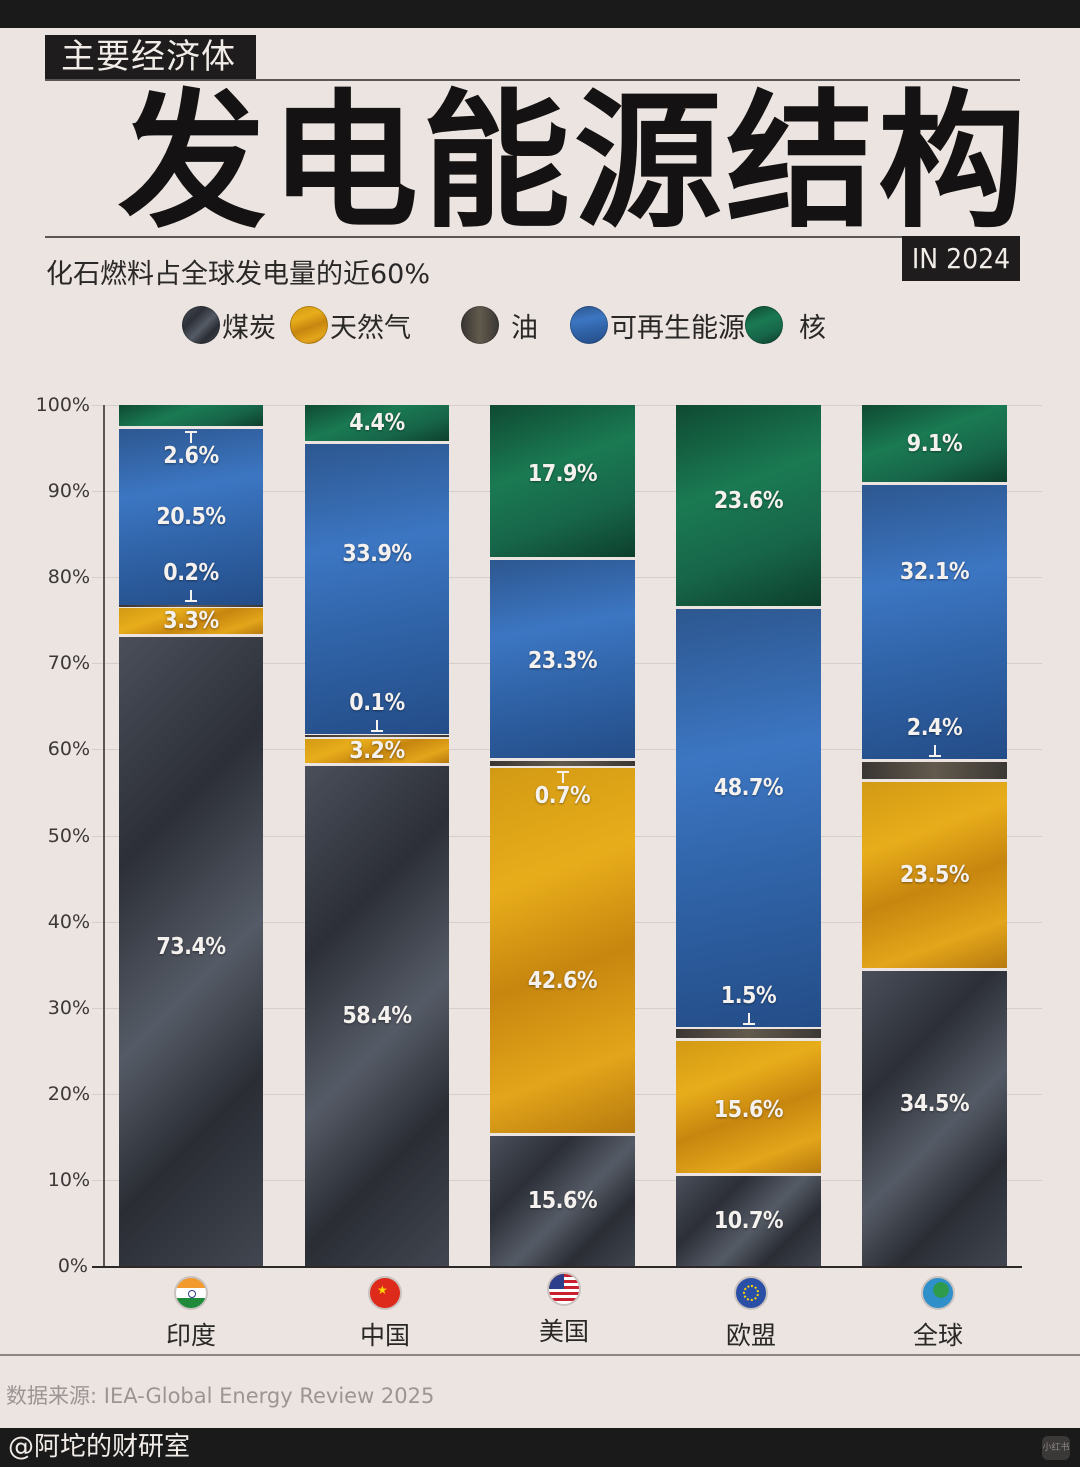  What do you see at coordinates (370, 328) in the screenshot?
I see `legend-label: 天然气` at bounding box center [370, 328].